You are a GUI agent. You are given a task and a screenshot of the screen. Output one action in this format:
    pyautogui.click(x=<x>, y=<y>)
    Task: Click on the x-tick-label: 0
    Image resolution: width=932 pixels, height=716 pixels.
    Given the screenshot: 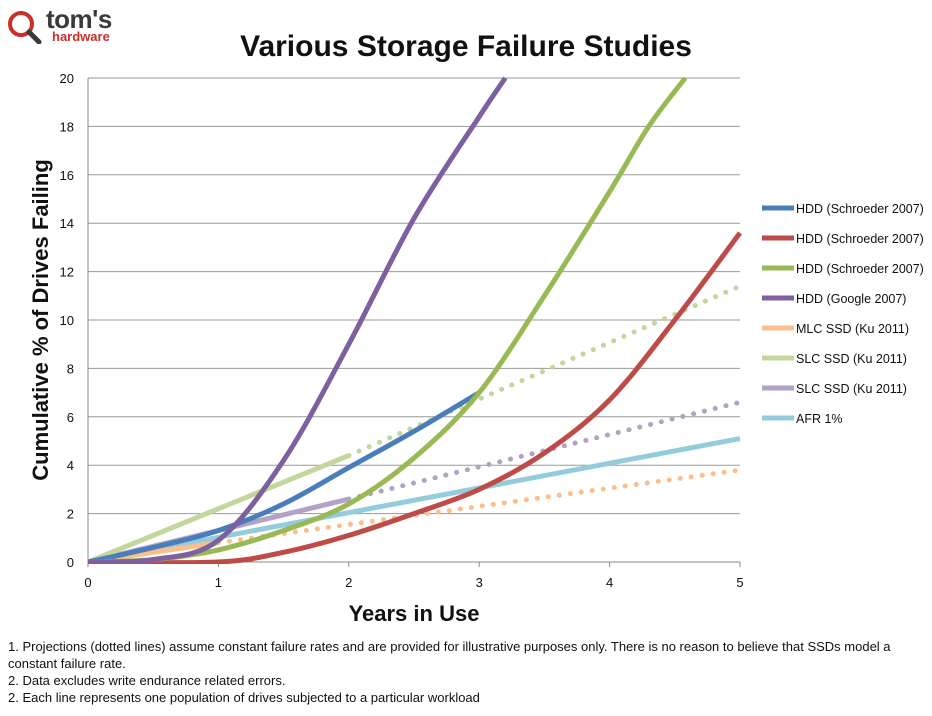 What is the action you would take?
    pyautogui.click(x=87, y=582)
    